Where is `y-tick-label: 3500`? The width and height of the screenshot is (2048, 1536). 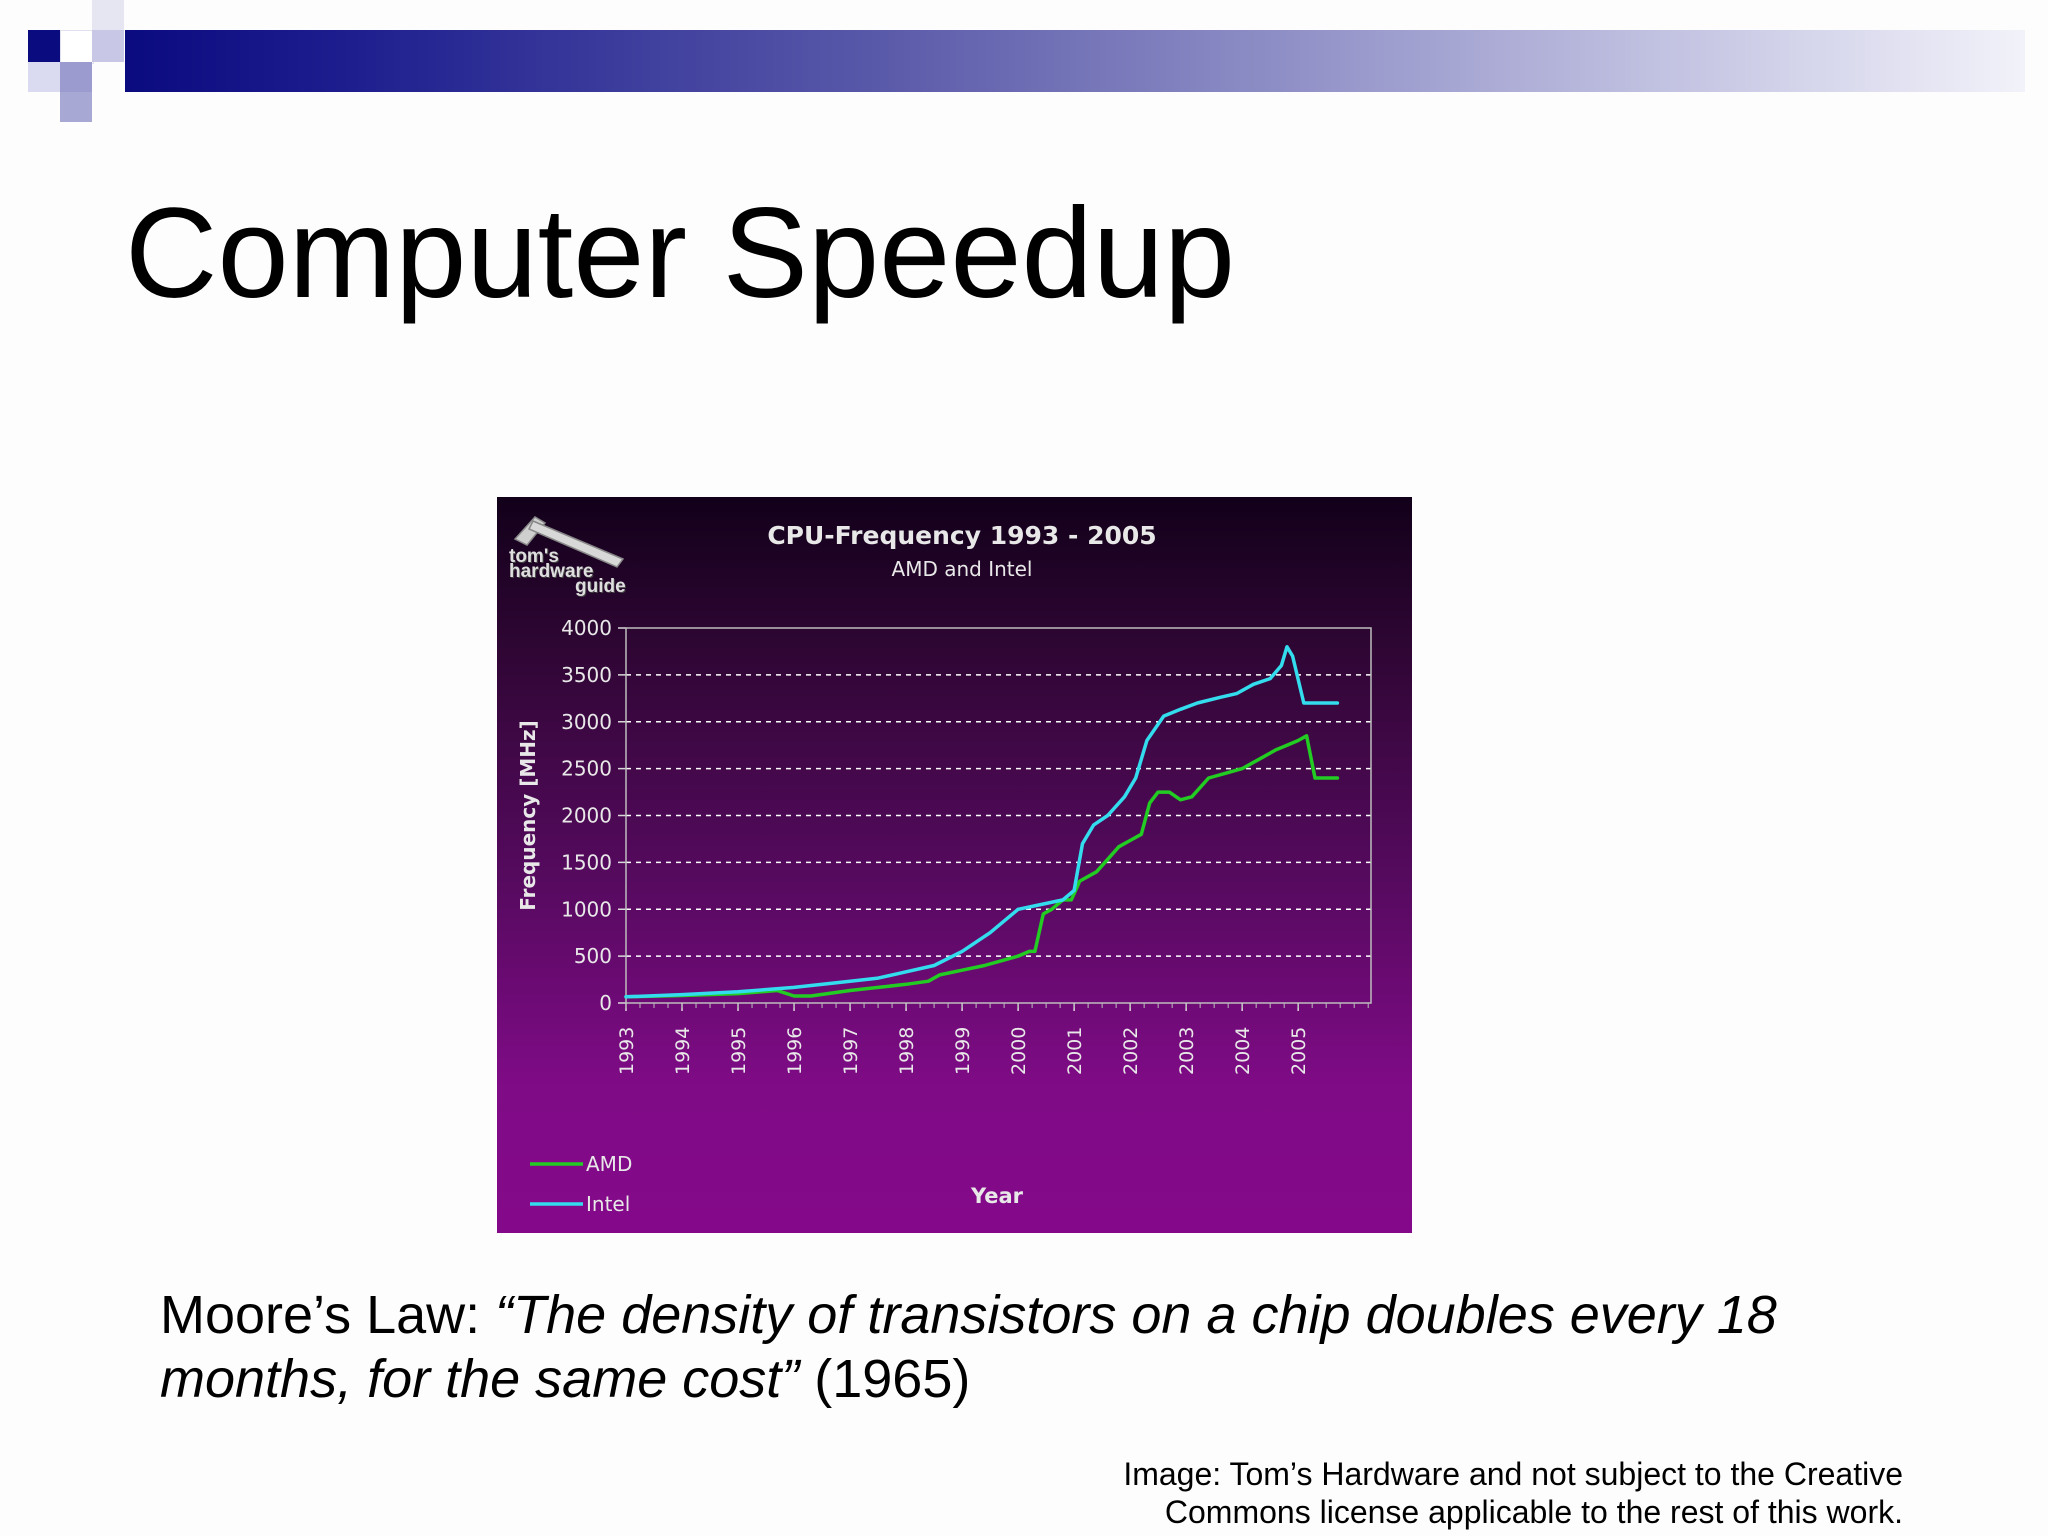 y-tick-label: 3500 is located at coordinates (586, 675).